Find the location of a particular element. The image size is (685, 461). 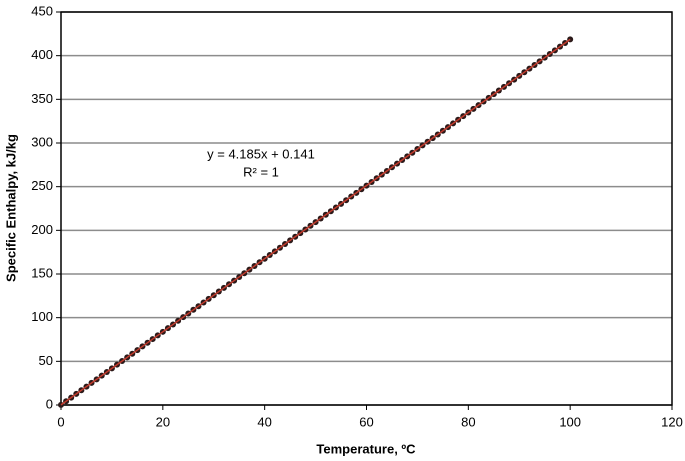

y-tick-label: 200 is located at coordinates (42, 229).